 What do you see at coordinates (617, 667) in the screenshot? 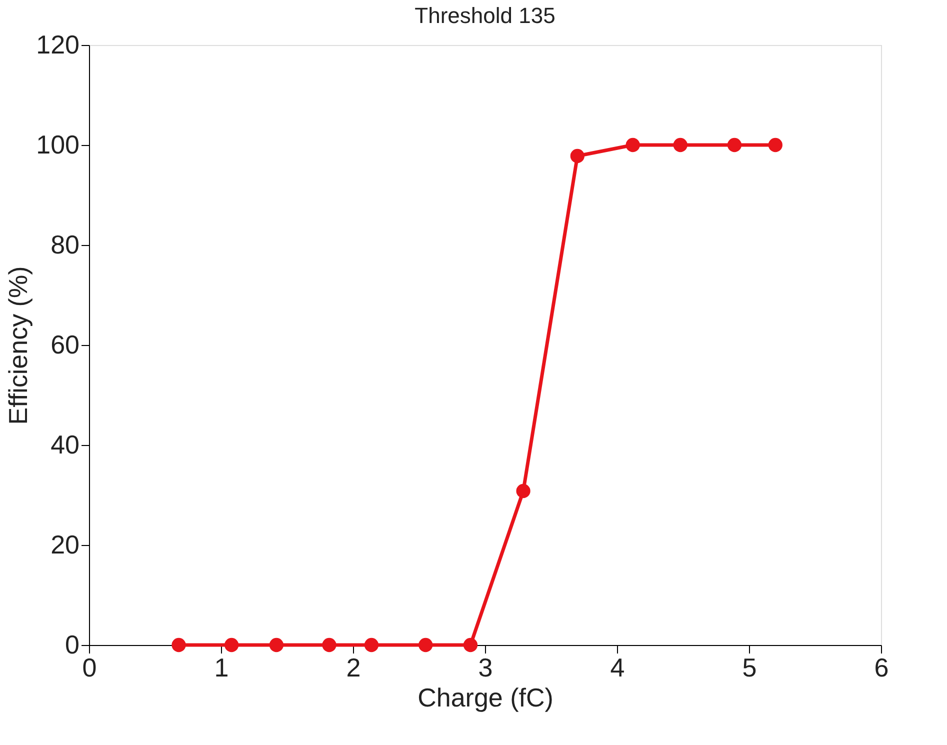
I see `x-tick-label: 4` at bounding box center [617, 667].